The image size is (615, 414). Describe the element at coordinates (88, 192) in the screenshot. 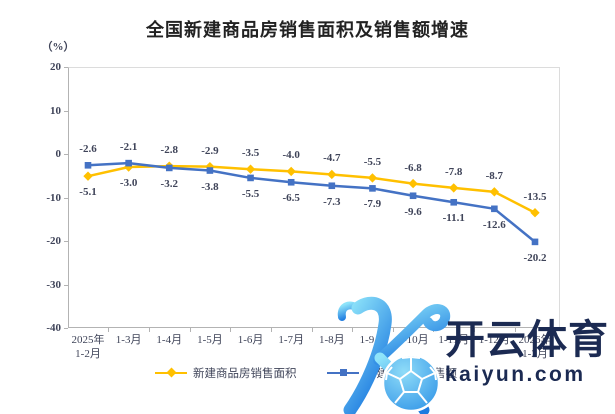

I see `data-label: -5.1` at that location.